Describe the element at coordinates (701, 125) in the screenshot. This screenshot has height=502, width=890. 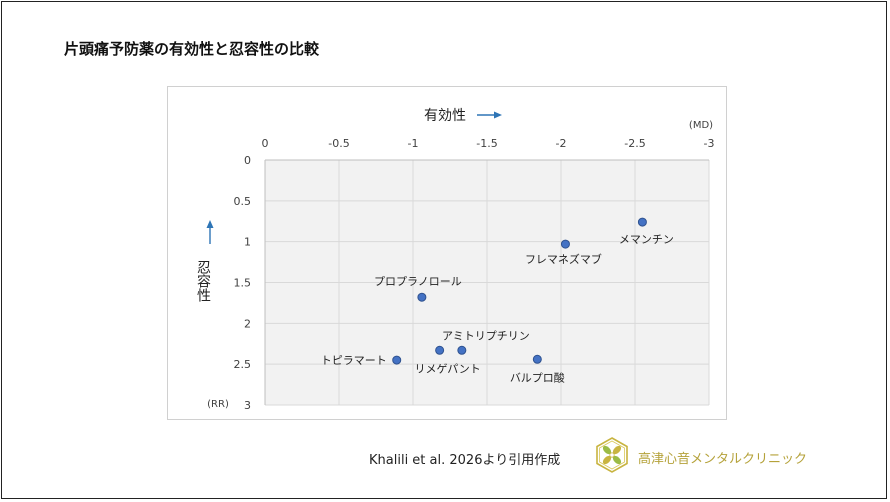
I see `x-axis-unit: (MD)` at that location.